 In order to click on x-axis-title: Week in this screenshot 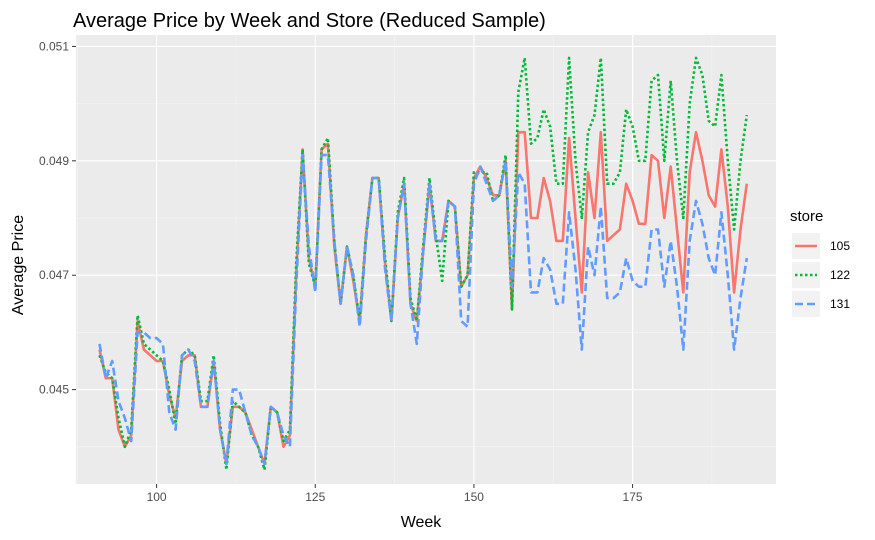, I will do `click(422, 522)`.